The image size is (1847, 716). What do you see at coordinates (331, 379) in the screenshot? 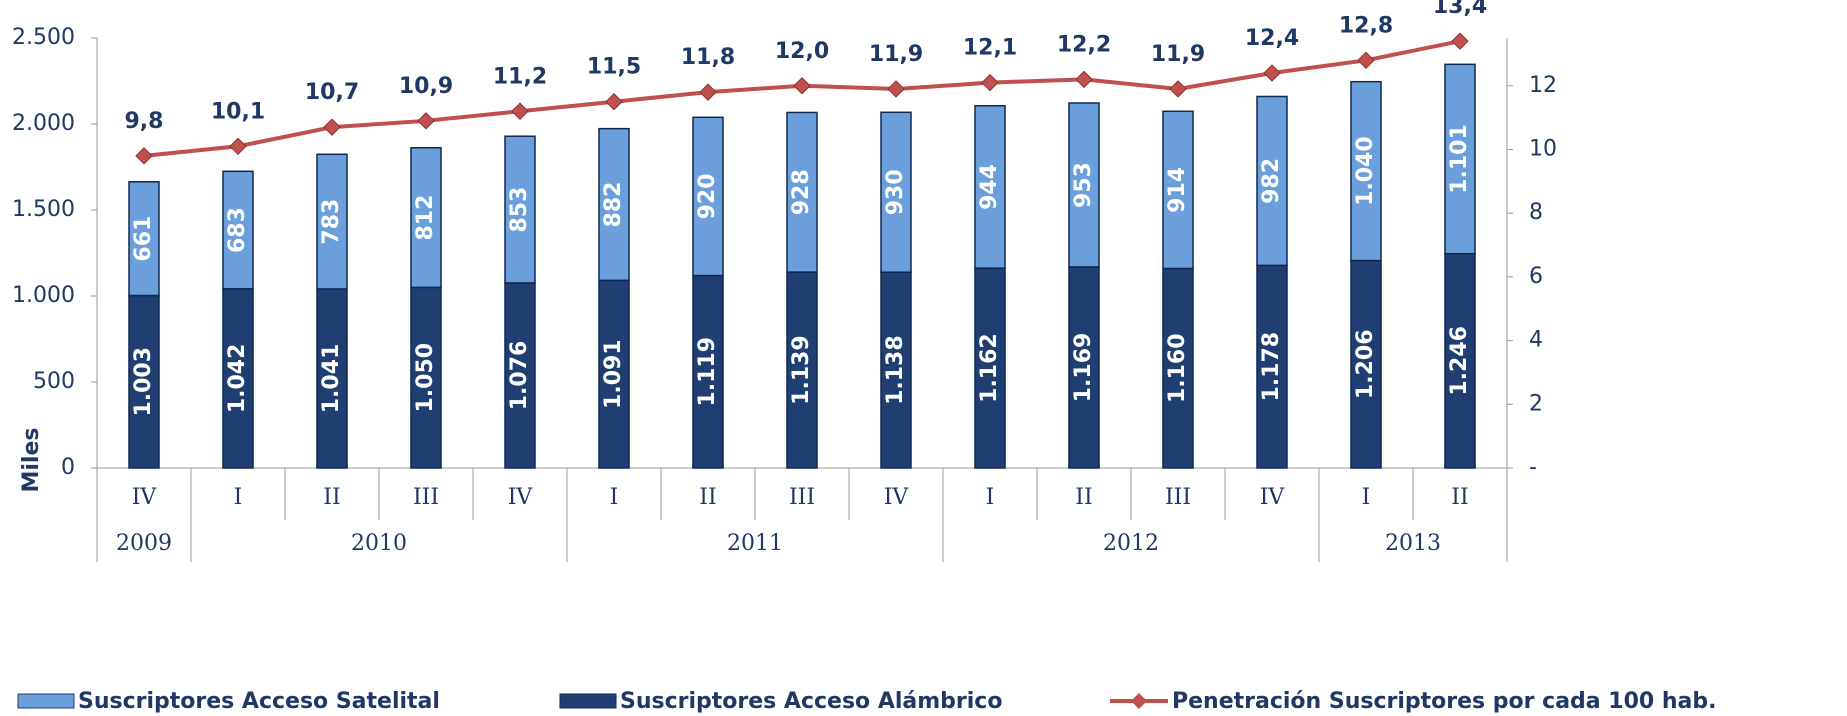
I see `bar-value-label: 1.041` at bounding box center [331, 379].